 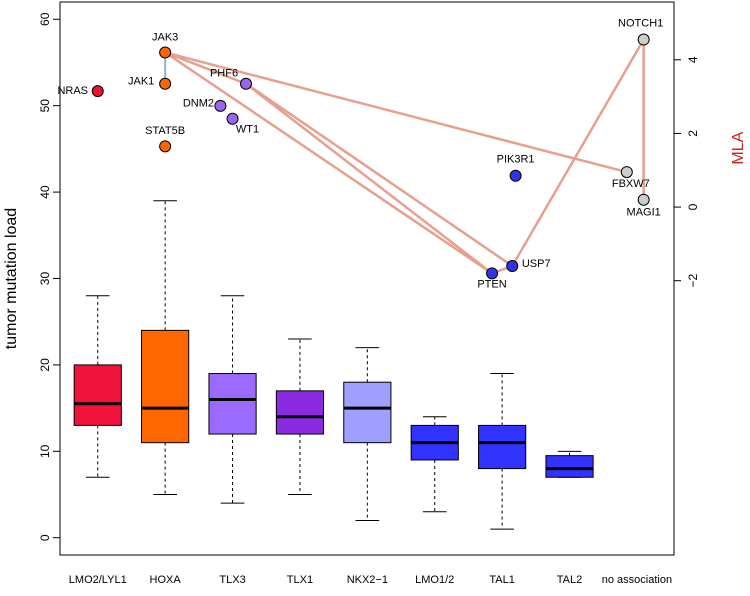 I want to click on y2-tick-label: −2, so click(x=693, y=281).